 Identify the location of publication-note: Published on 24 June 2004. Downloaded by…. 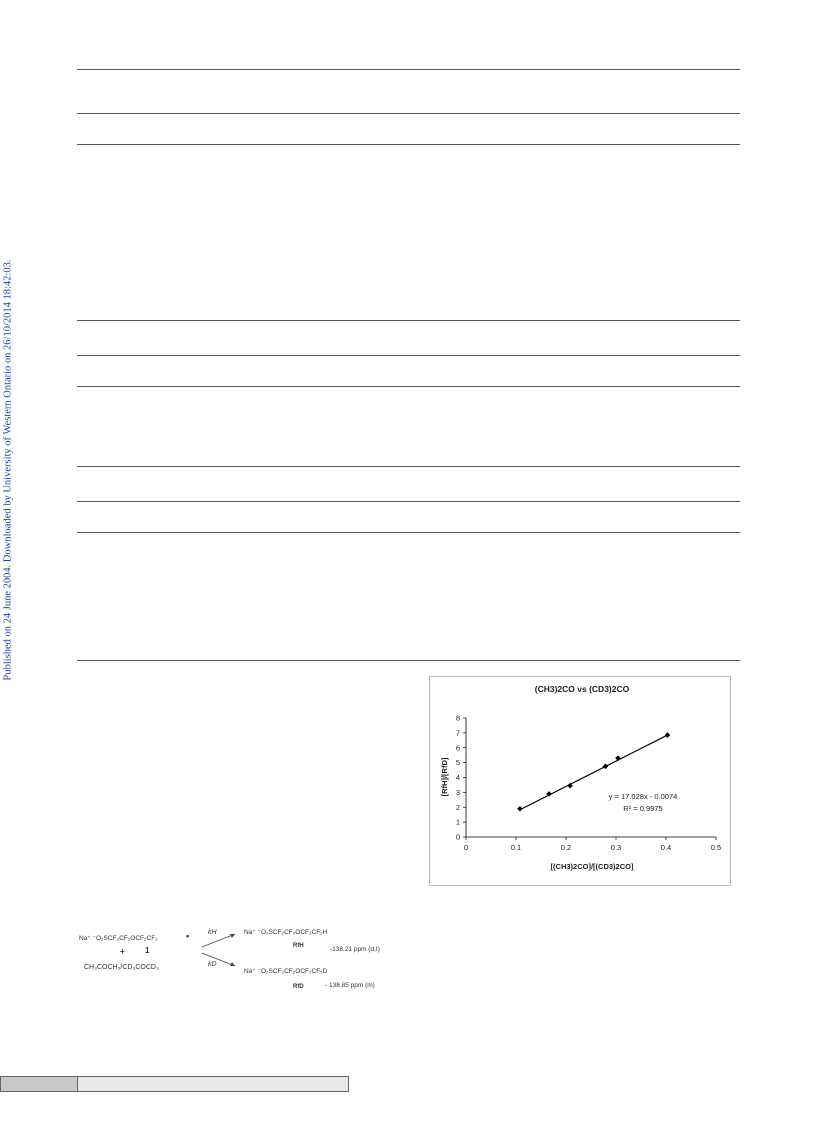
(8, 470).